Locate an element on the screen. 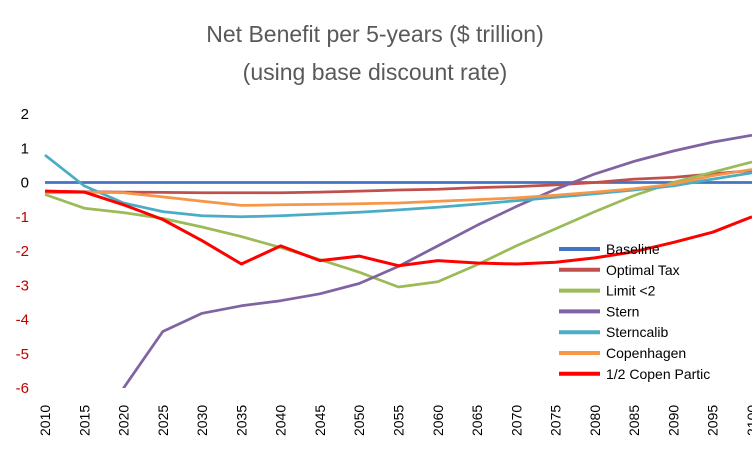  x-tick-label: 2055 is located at coordinates (399, 420).